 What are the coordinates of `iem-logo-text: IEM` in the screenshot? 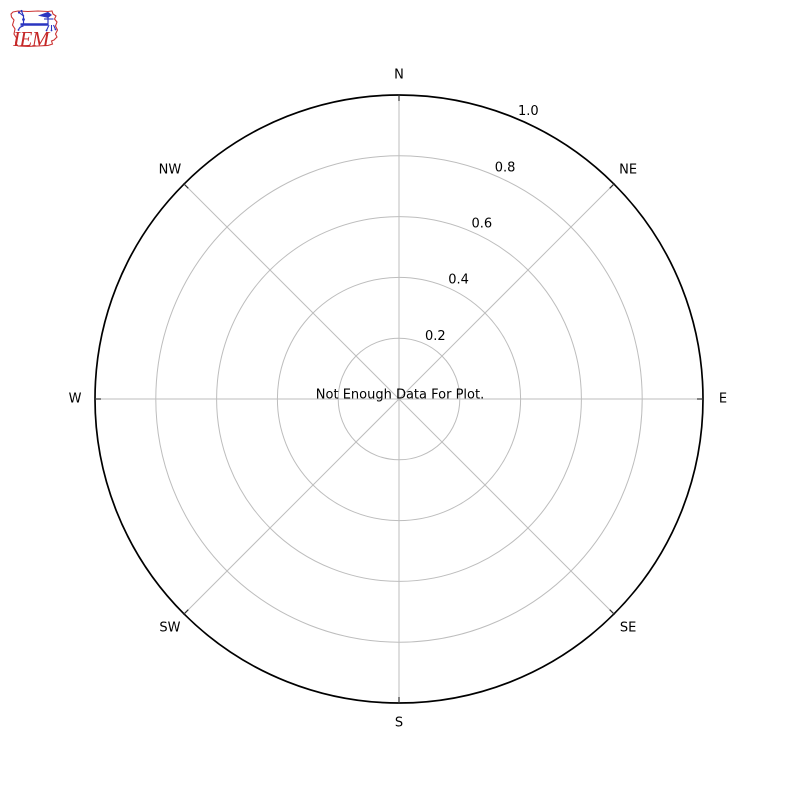 It's located at (31, 38).